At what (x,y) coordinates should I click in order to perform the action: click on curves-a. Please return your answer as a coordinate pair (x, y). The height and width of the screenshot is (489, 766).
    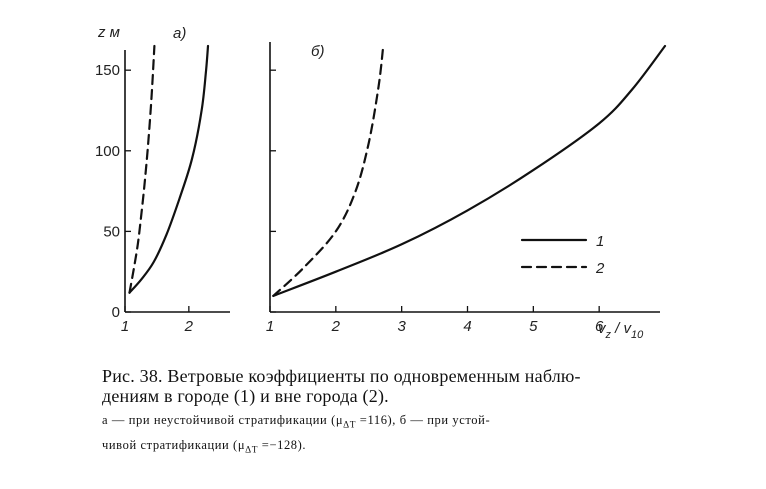
    Looking at the image, I should click on (169, 169).